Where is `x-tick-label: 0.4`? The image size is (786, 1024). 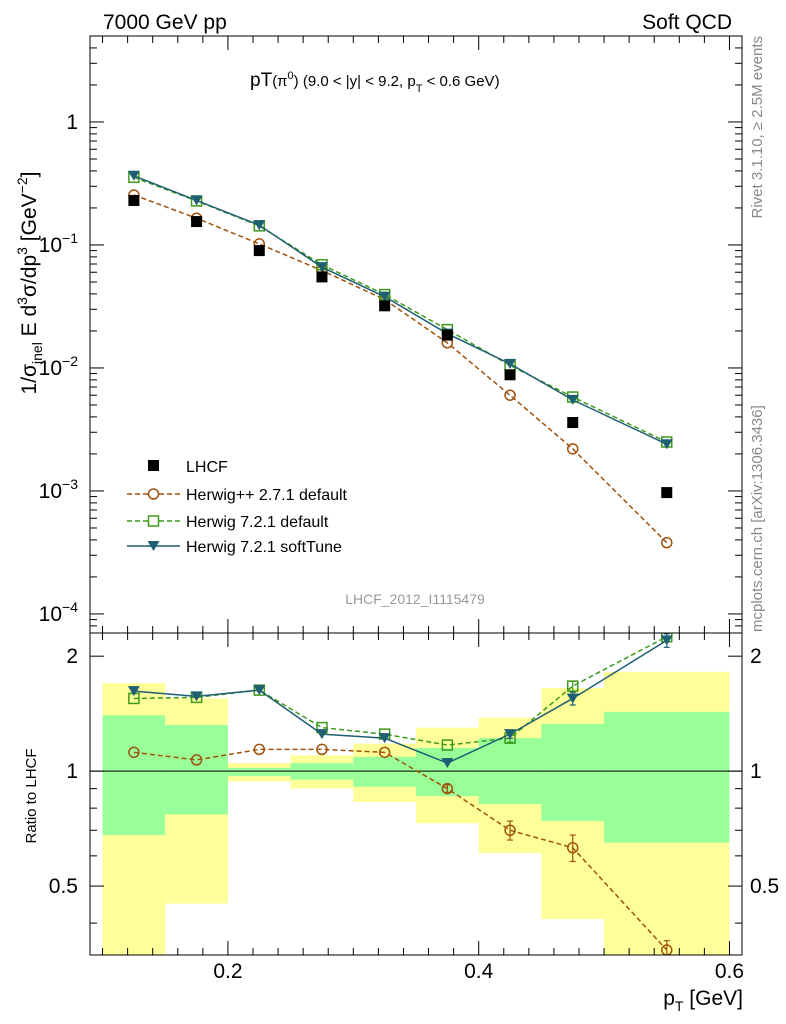
x-tick-label: 0.4 is located at coordinates (479, 971).